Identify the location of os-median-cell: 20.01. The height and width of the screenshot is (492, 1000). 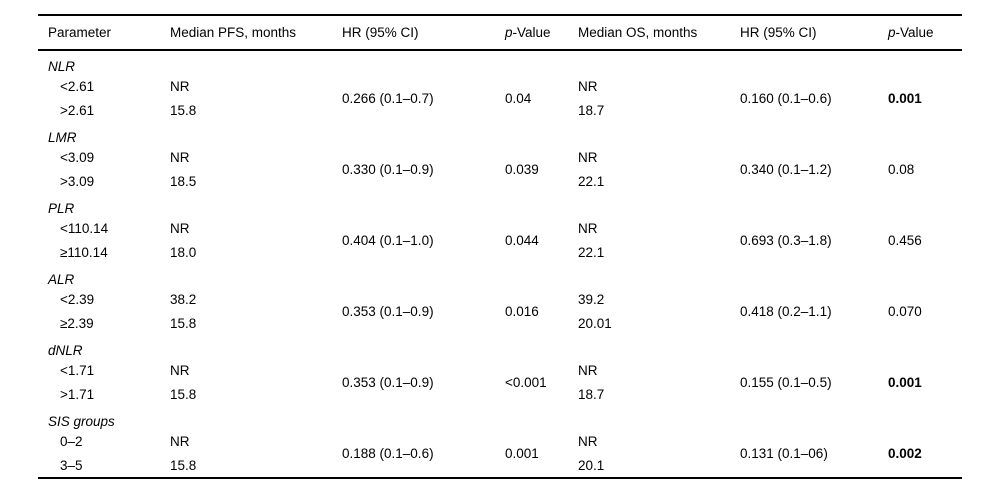
(595, 323).